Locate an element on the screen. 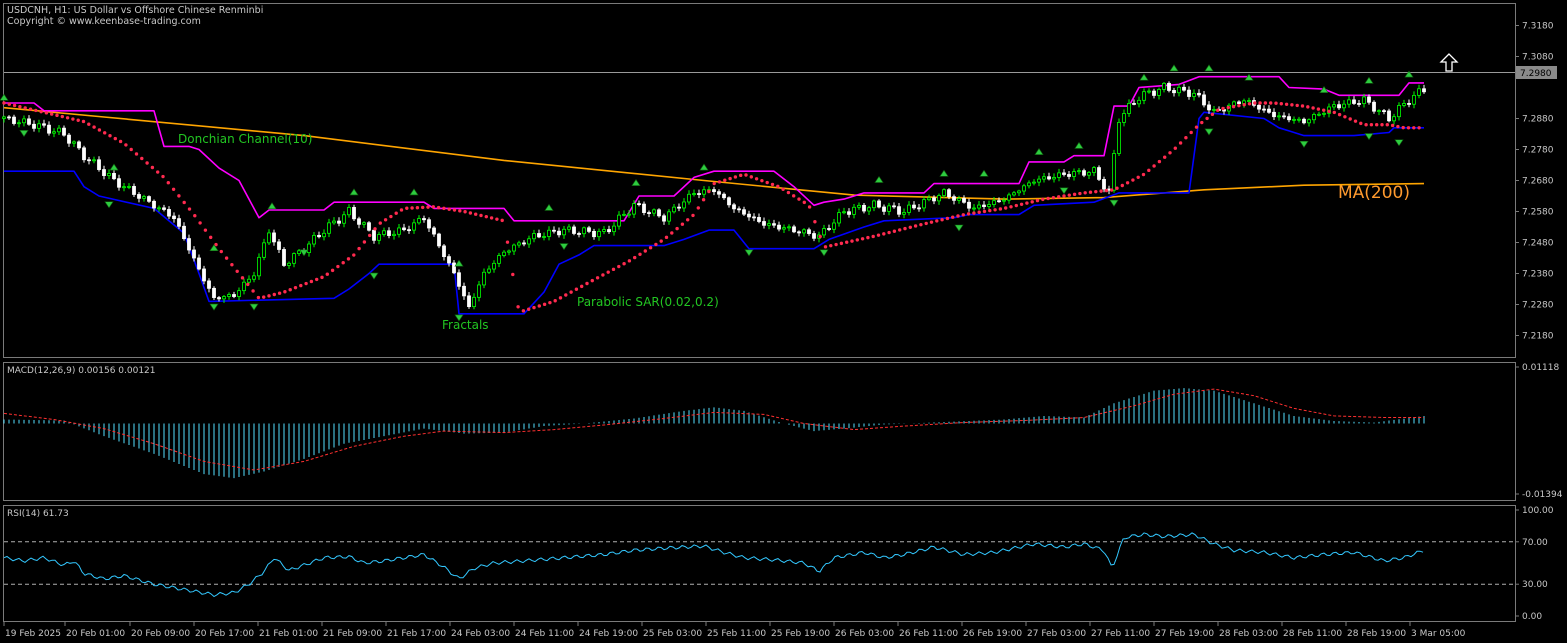 The image size is (1567, 643). macd-signal-line is located at coordinates (713, 429).